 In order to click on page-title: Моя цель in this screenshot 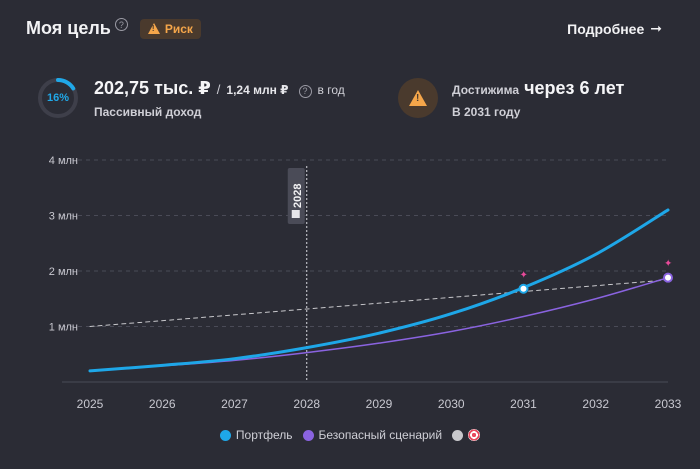, I will do `click(68, 28)`.